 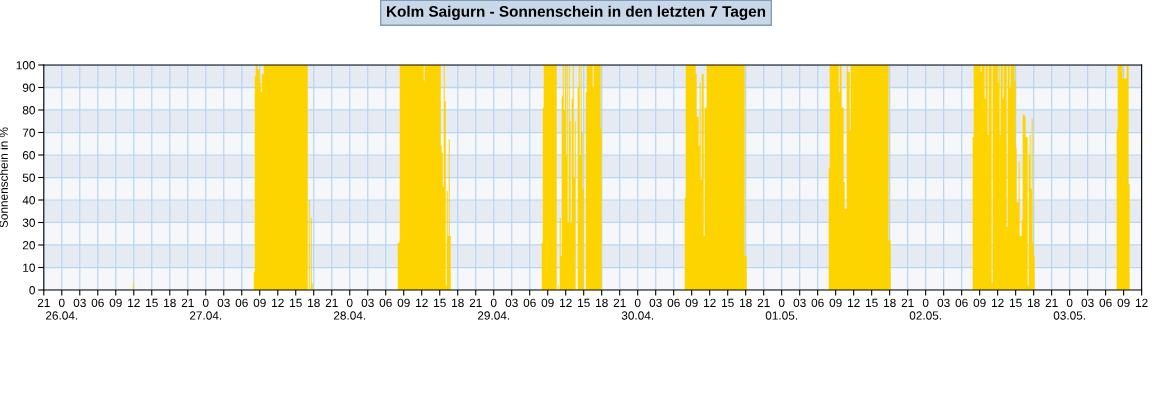 What do you see at coordinates (28, 200) in the screenshot?
I see `y-tick-label: 40` at bounding box center [28, 200].